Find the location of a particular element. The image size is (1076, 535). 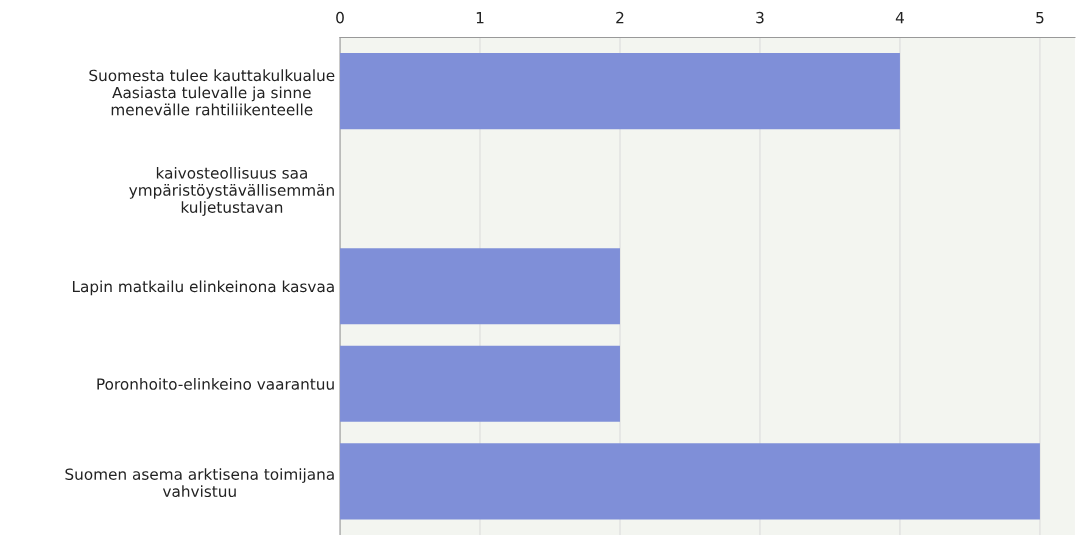

y-tick-label: Poronhoito-elinkeino vaarantuu is located at coordinates (215, 383).